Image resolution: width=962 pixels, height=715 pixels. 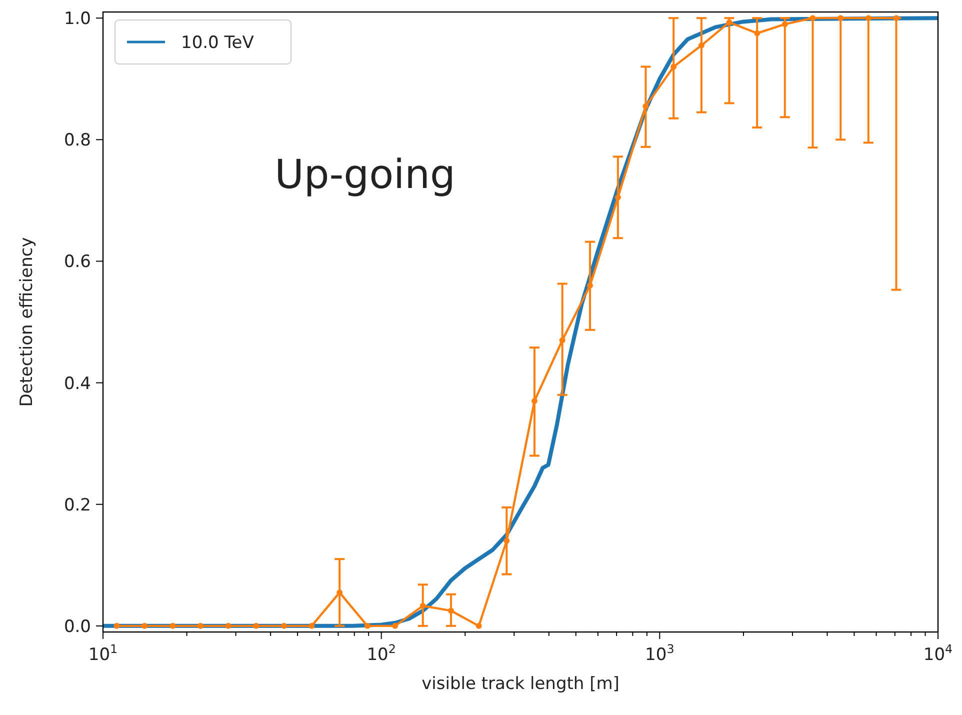 I want to click on x-axis-title: visible track length [m], so click(x=521, y=684).